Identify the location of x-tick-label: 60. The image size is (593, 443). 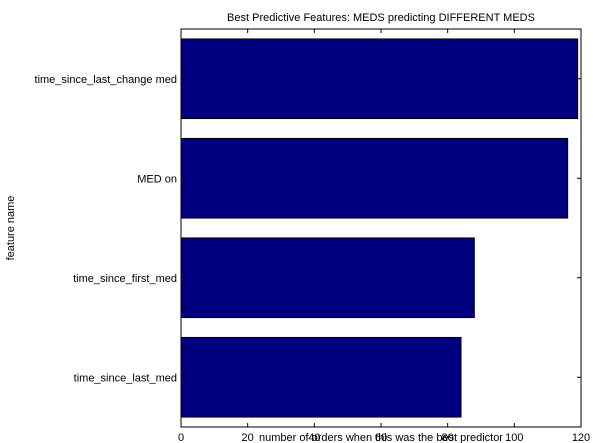
(381, 437).